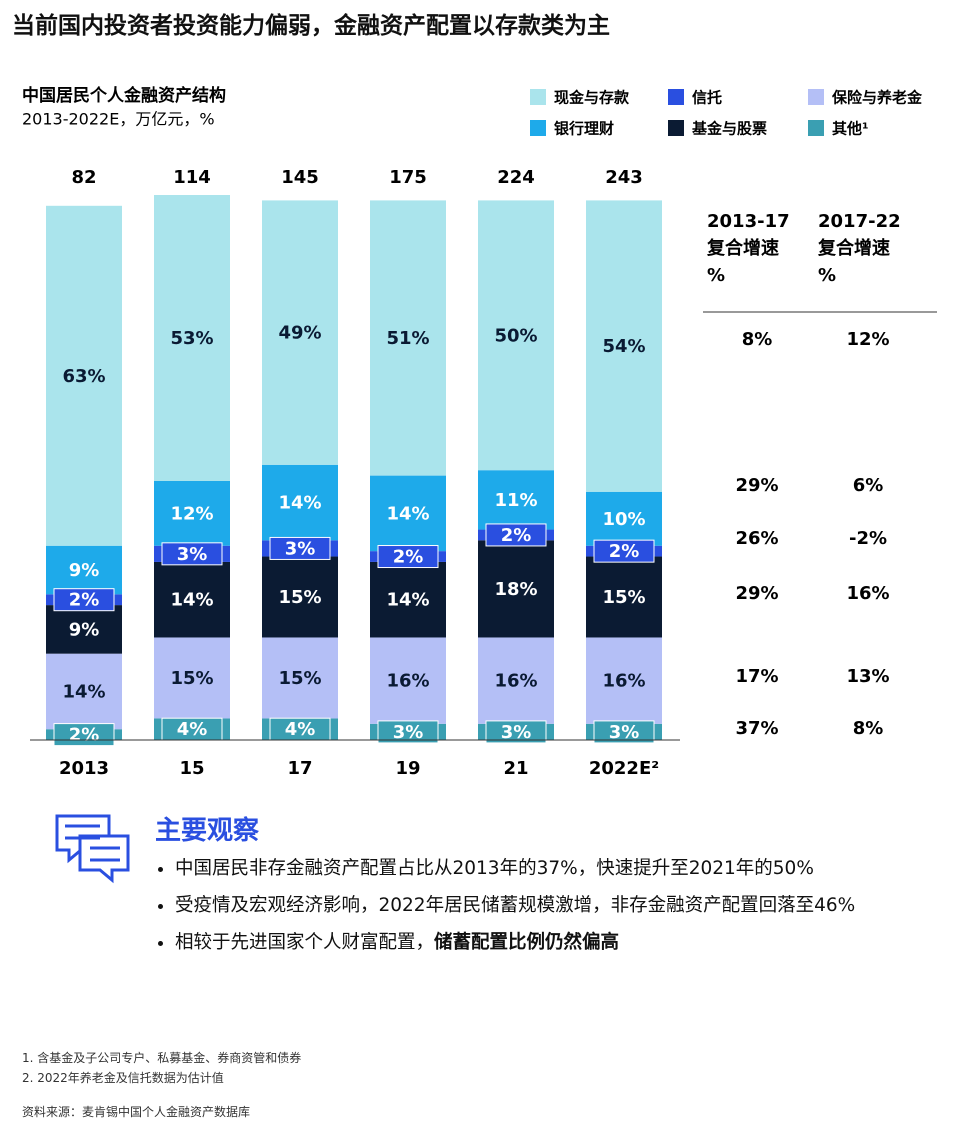  Describe the element at coordinates (305, 942) in the screenshot. I see `bullet-text: 相较于先进国家个人财富配置，` at that location.